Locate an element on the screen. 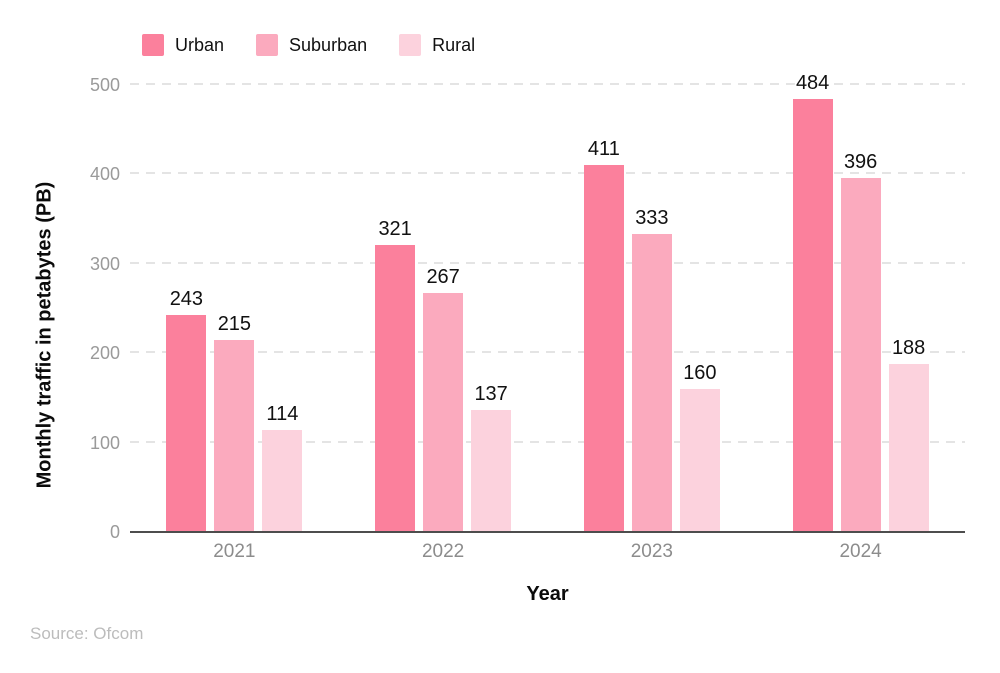 This screenshot has height=673, width=1000. value-label-rural-2024: 188 is located at coordinates (908, 347).